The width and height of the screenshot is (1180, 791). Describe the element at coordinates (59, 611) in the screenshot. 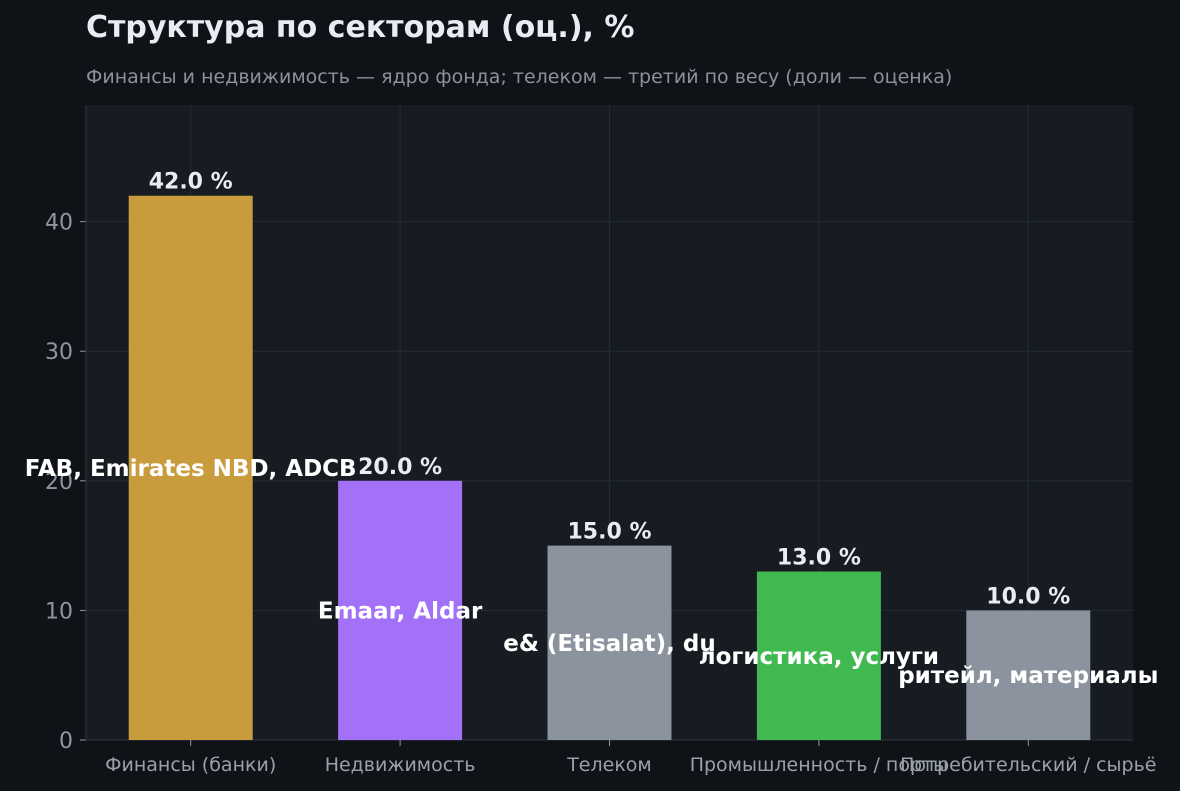

I see `y-tick-label: 10` at that location.